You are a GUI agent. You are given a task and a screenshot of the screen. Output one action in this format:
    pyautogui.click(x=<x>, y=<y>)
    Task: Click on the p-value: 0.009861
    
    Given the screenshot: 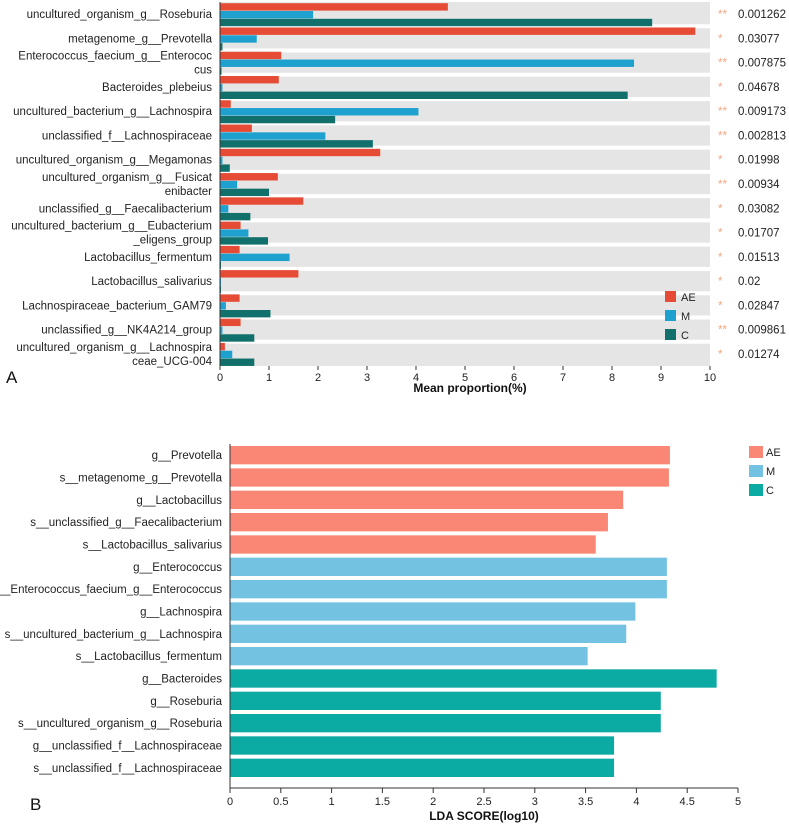 What is the action you would take?
    pyautogui.click(x=762, y=331)
    